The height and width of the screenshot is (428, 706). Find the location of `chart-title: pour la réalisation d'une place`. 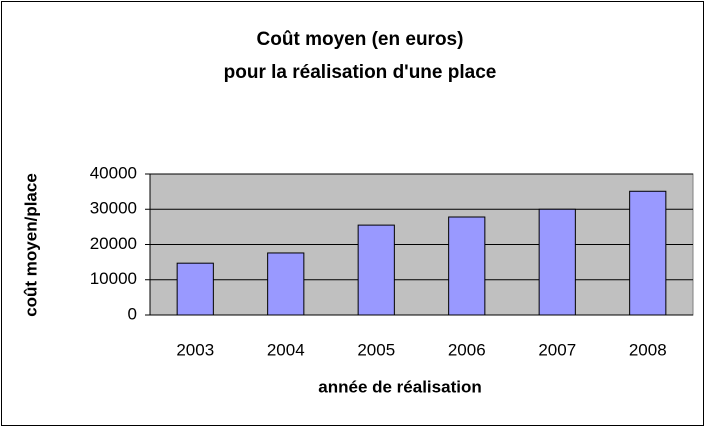

chart-title: pour la réalisation d'une place is located at coordinates (360, 72).